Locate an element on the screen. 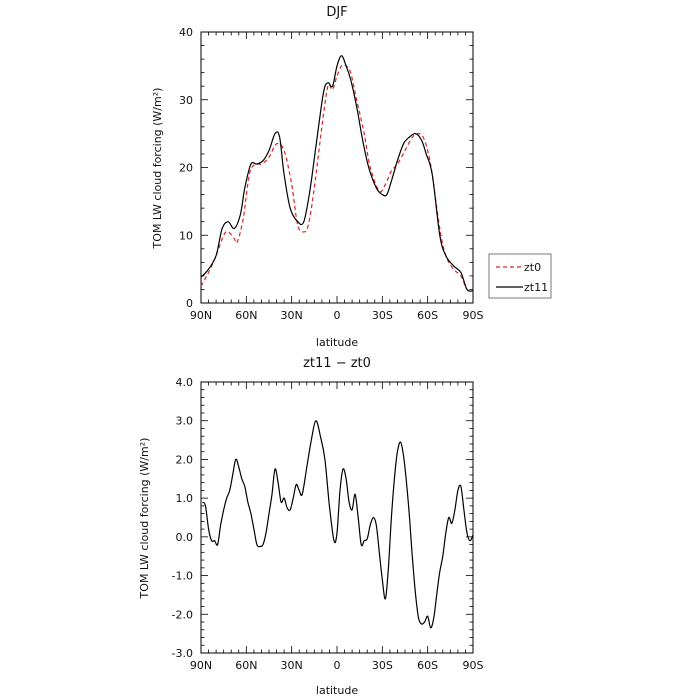  top-series-line-zt11 is located at coordinates (337, 173).